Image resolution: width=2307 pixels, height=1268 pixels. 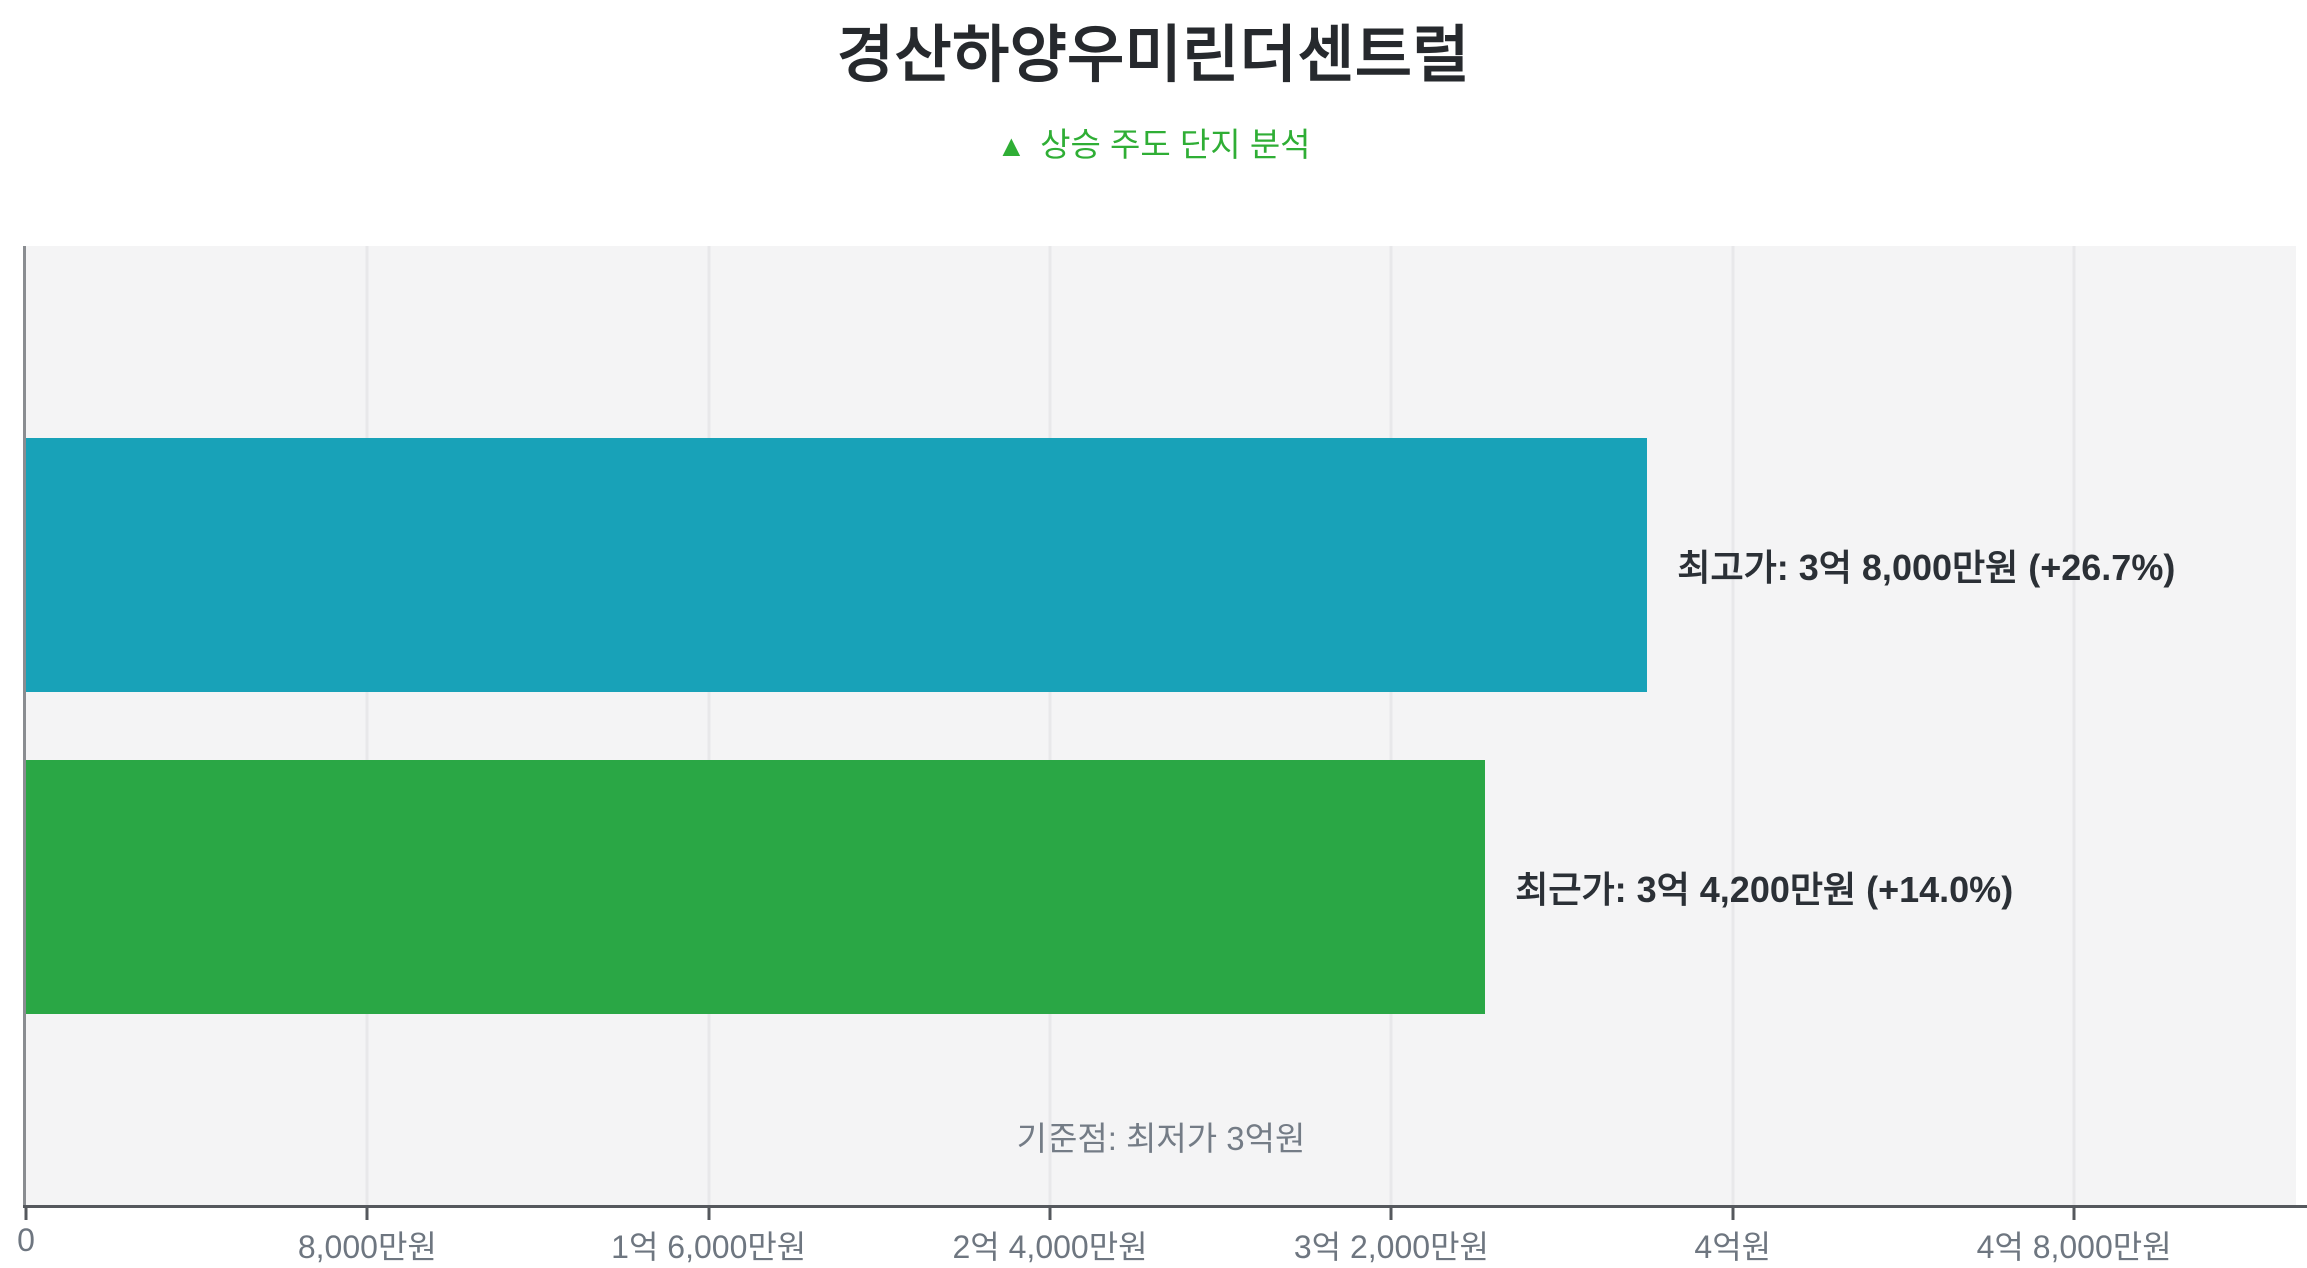 I want to click on x-axis-line, so click(x=1165, y=1206).